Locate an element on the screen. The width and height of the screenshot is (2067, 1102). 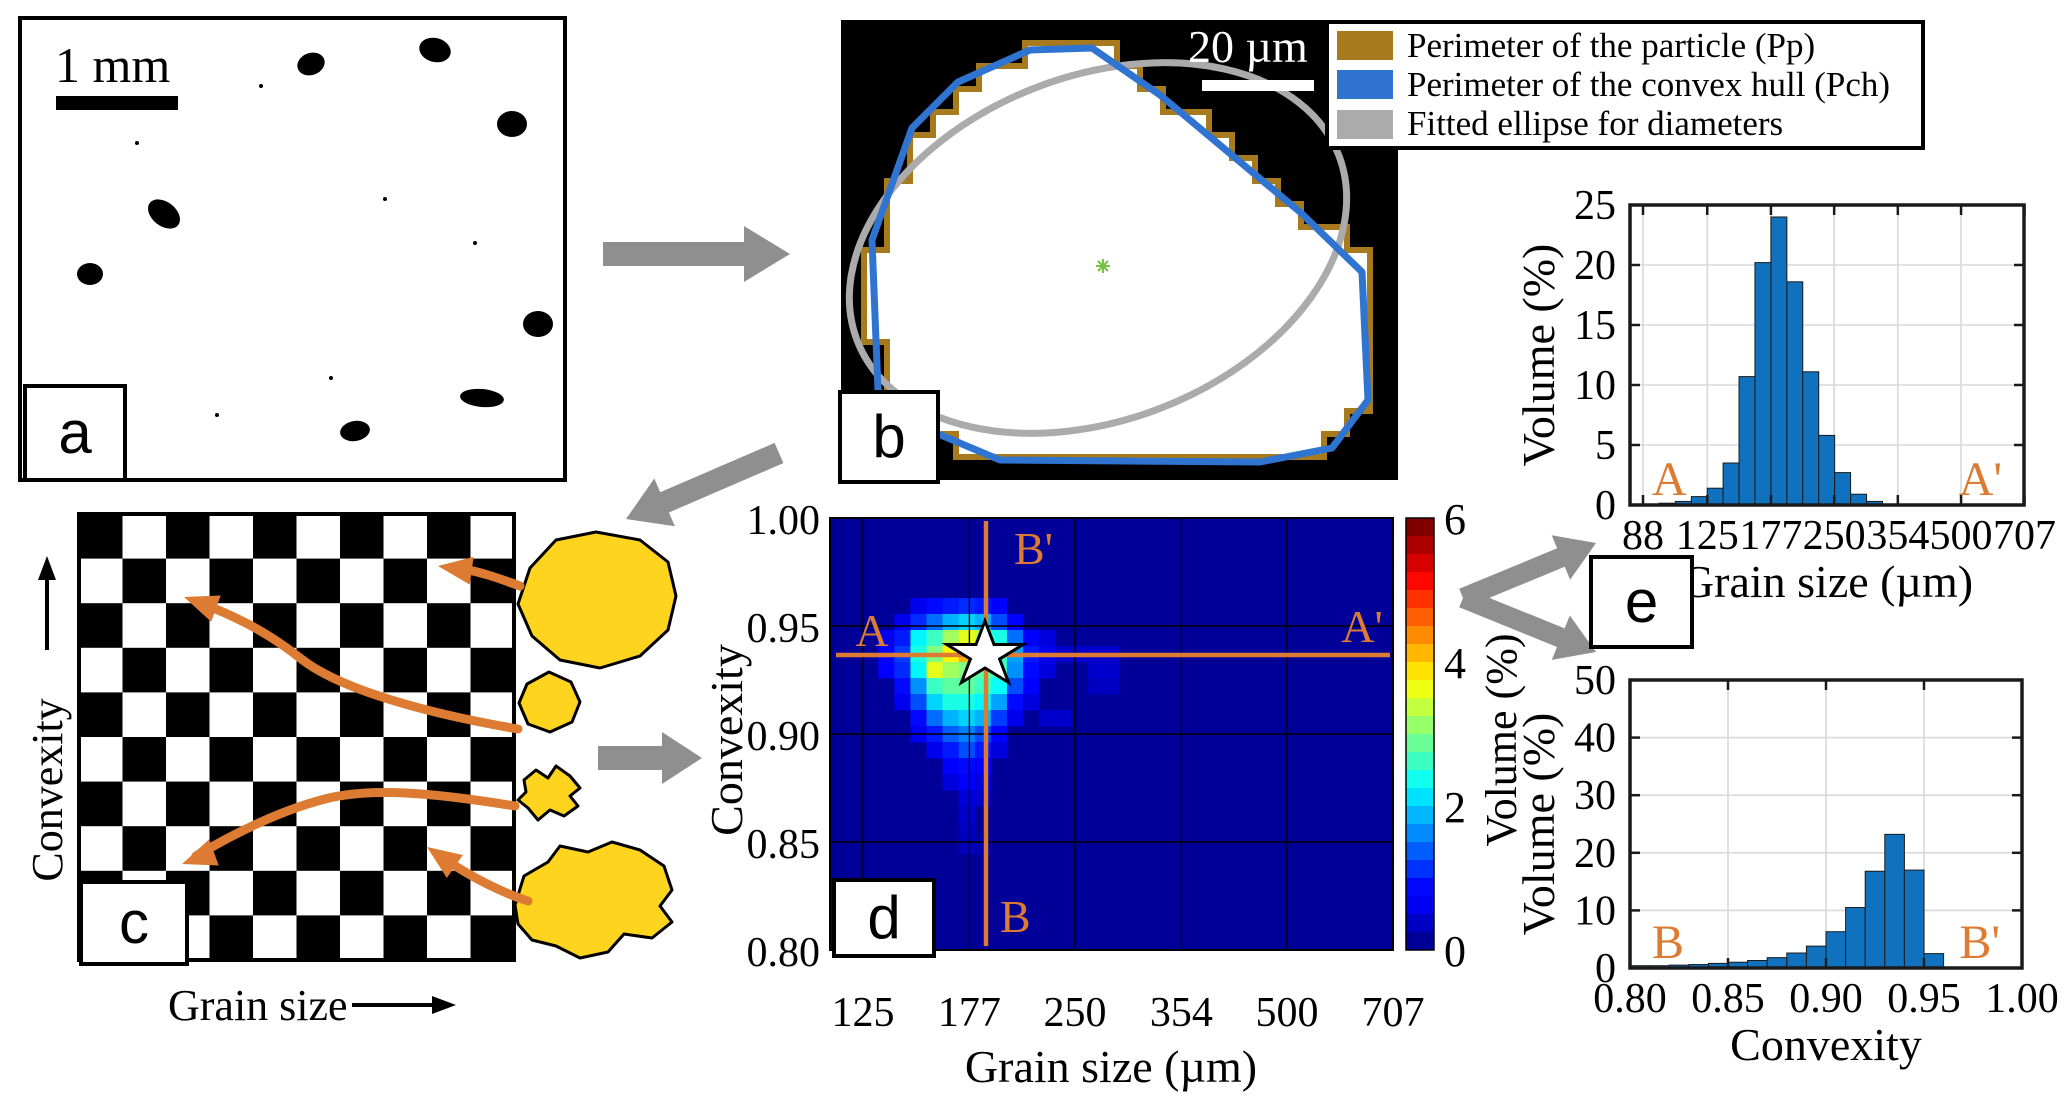
legend-item: Perimeter of the convex hull (Pch) is located at coordinates (1625, 84).